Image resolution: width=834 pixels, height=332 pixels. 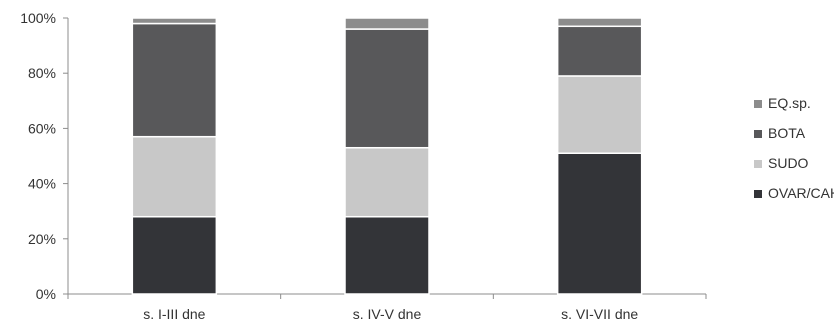 I want to click on legend-label: SUDO, so click(x=788, y=163).